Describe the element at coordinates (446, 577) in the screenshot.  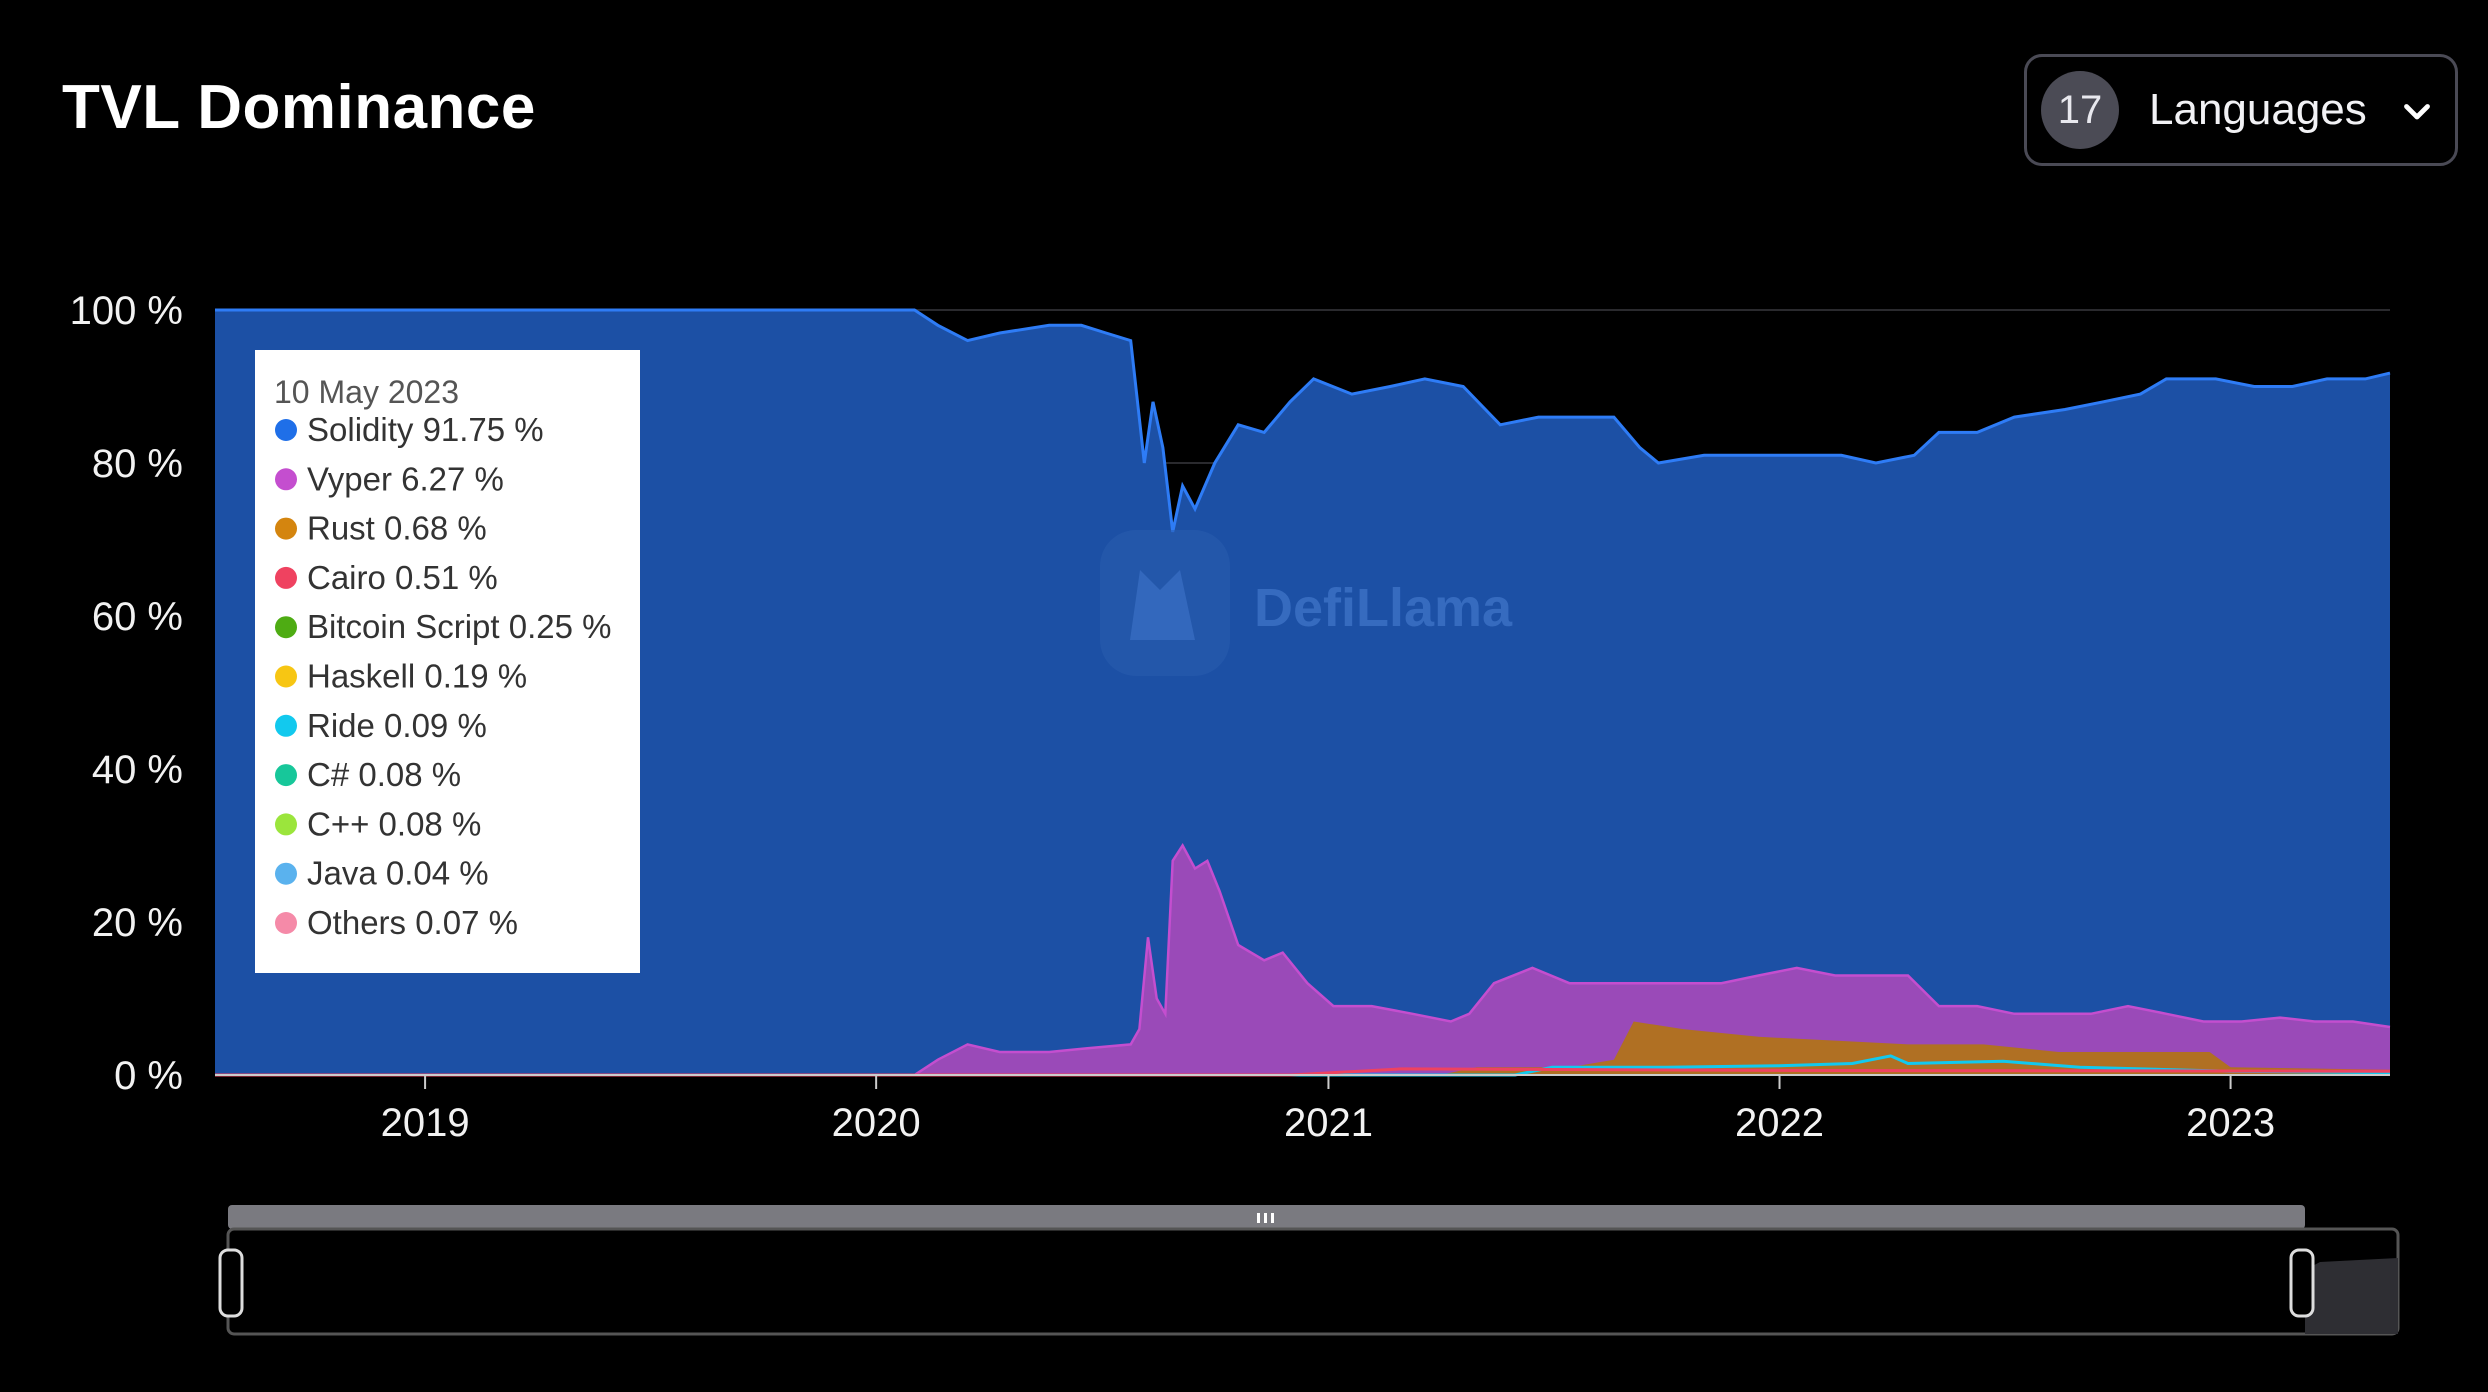
I see `tooltip-series-value: 0.51 %` at that location.